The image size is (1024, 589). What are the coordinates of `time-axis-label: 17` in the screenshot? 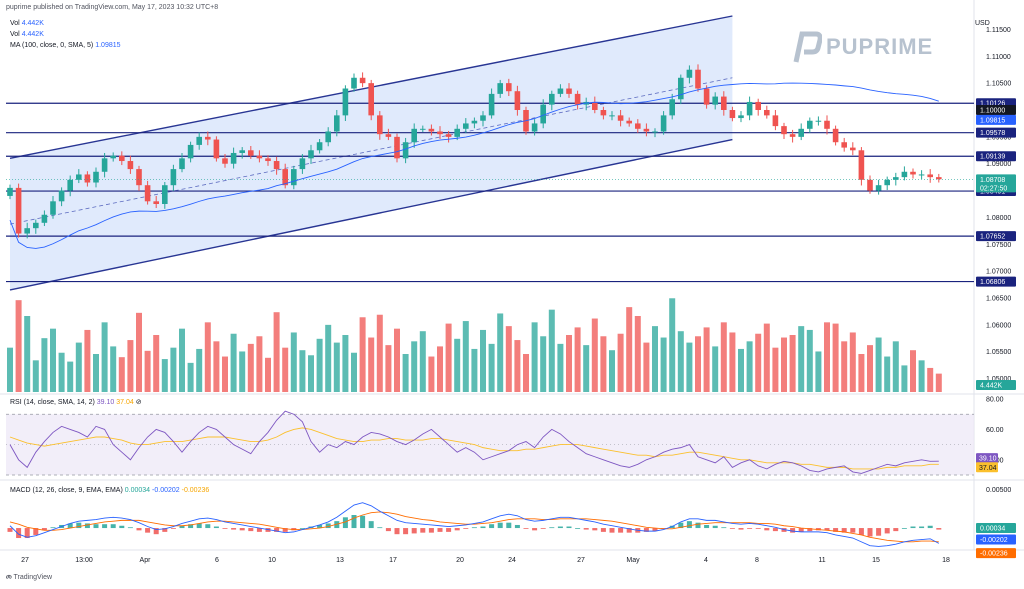 It's located at (393, 560).